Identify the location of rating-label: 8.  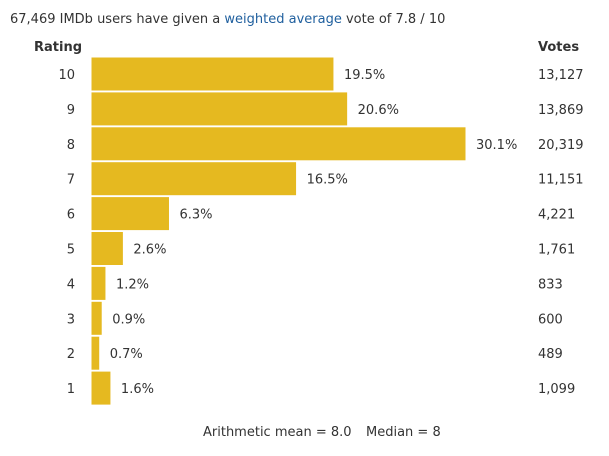
(71, 145).